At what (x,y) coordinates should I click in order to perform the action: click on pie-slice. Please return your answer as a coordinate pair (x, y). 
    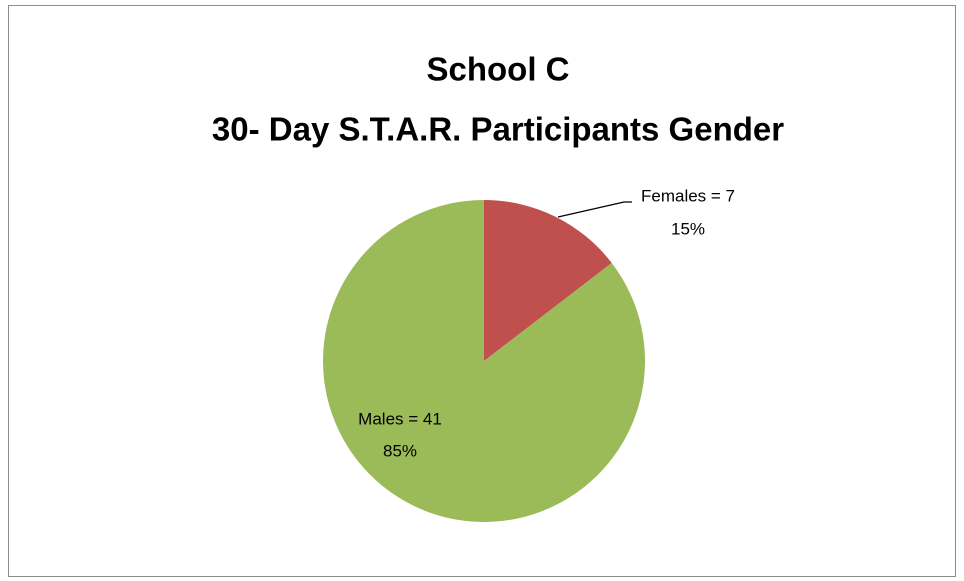
    Looking at the image, I should click on (548, 280).